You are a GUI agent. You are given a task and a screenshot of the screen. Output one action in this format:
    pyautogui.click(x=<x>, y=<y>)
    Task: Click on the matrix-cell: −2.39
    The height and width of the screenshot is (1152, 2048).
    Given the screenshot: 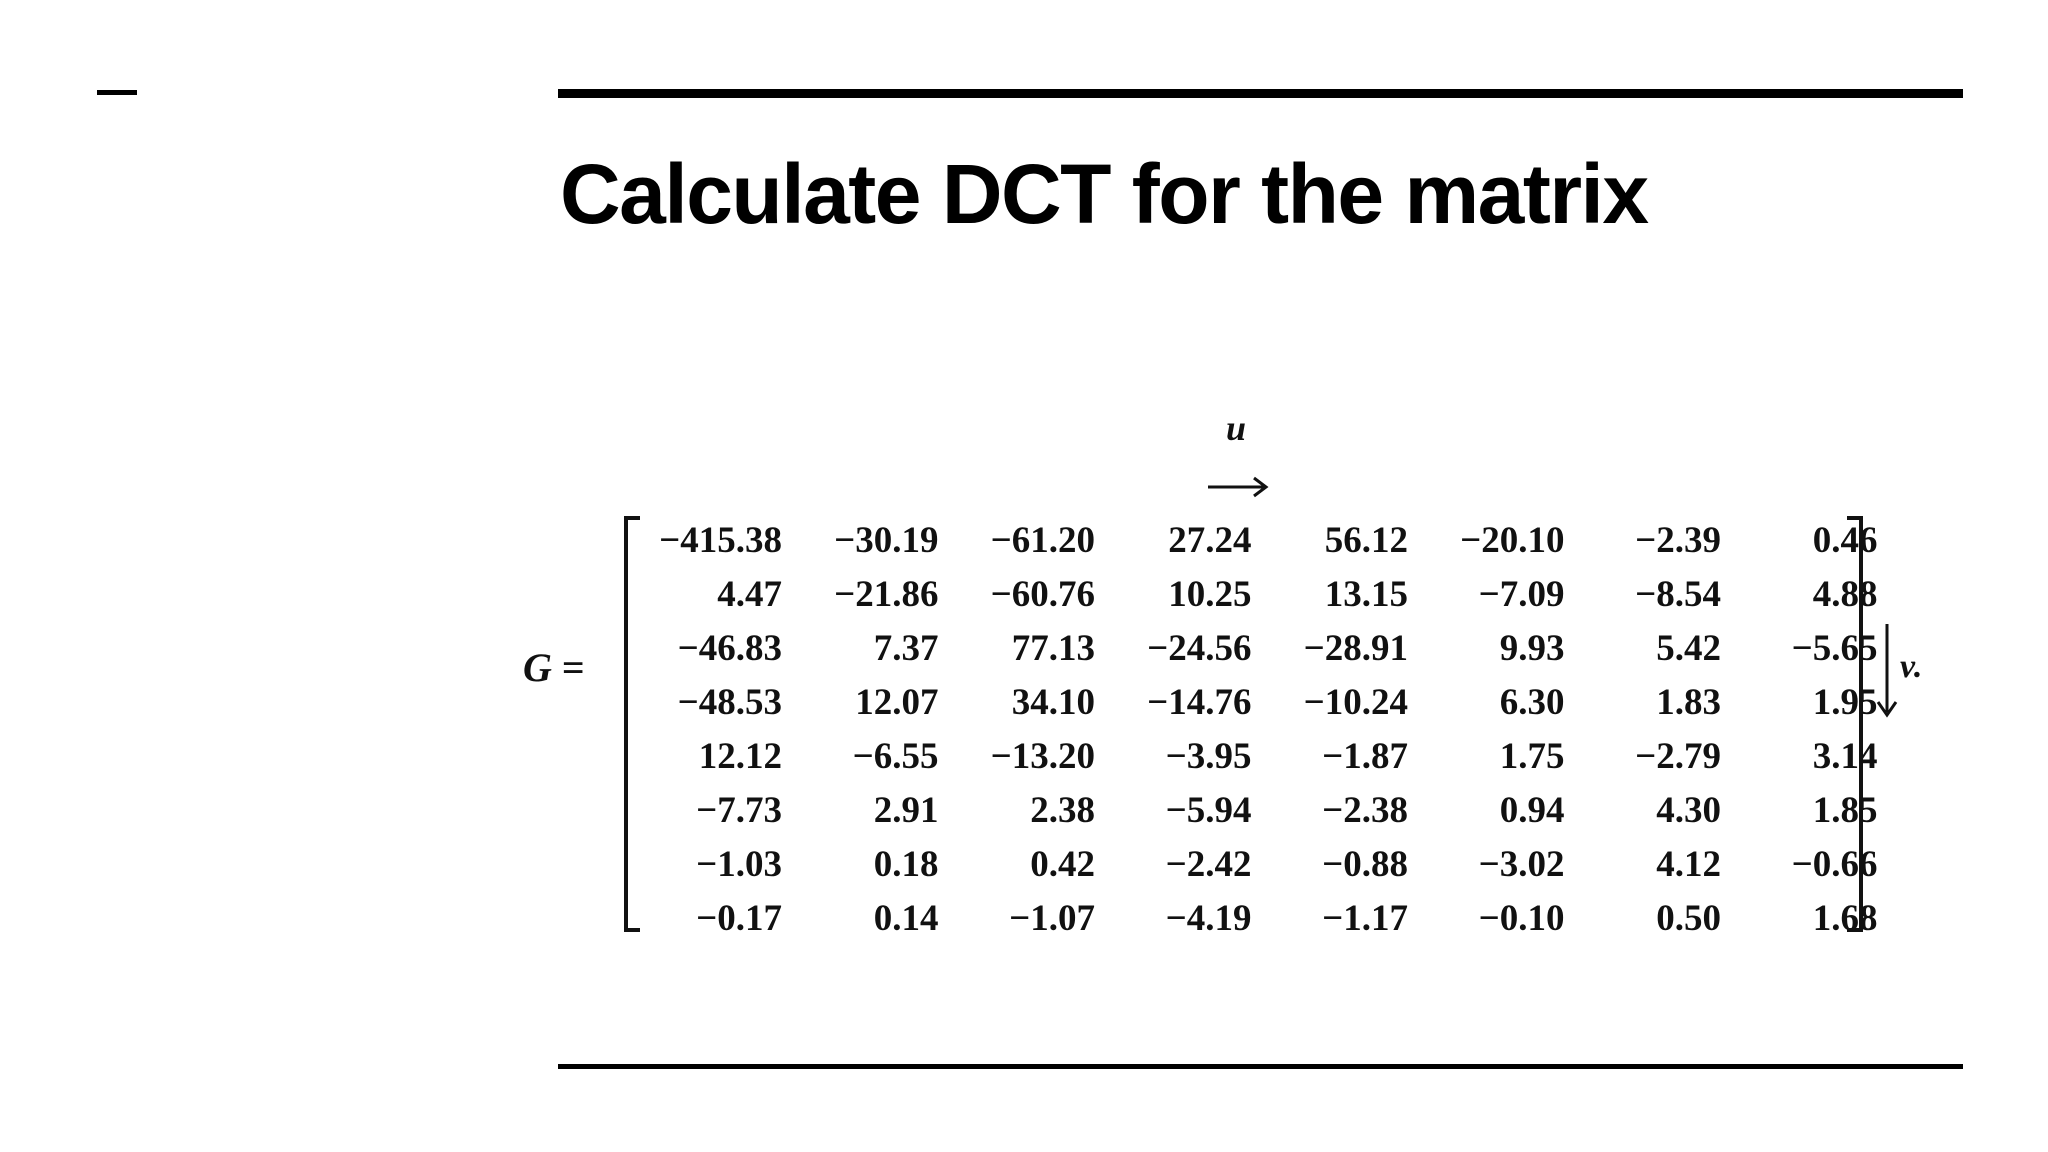 What is the action you would take?
    pyautogui.click(x=1678, y=540)
    